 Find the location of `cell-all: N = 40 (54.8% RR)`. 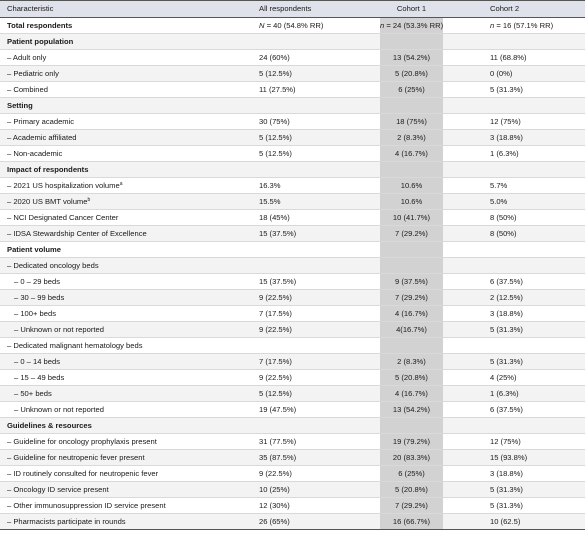

cell-all: N = 40 (54.8% RR) is located at coordinates (301, 25).